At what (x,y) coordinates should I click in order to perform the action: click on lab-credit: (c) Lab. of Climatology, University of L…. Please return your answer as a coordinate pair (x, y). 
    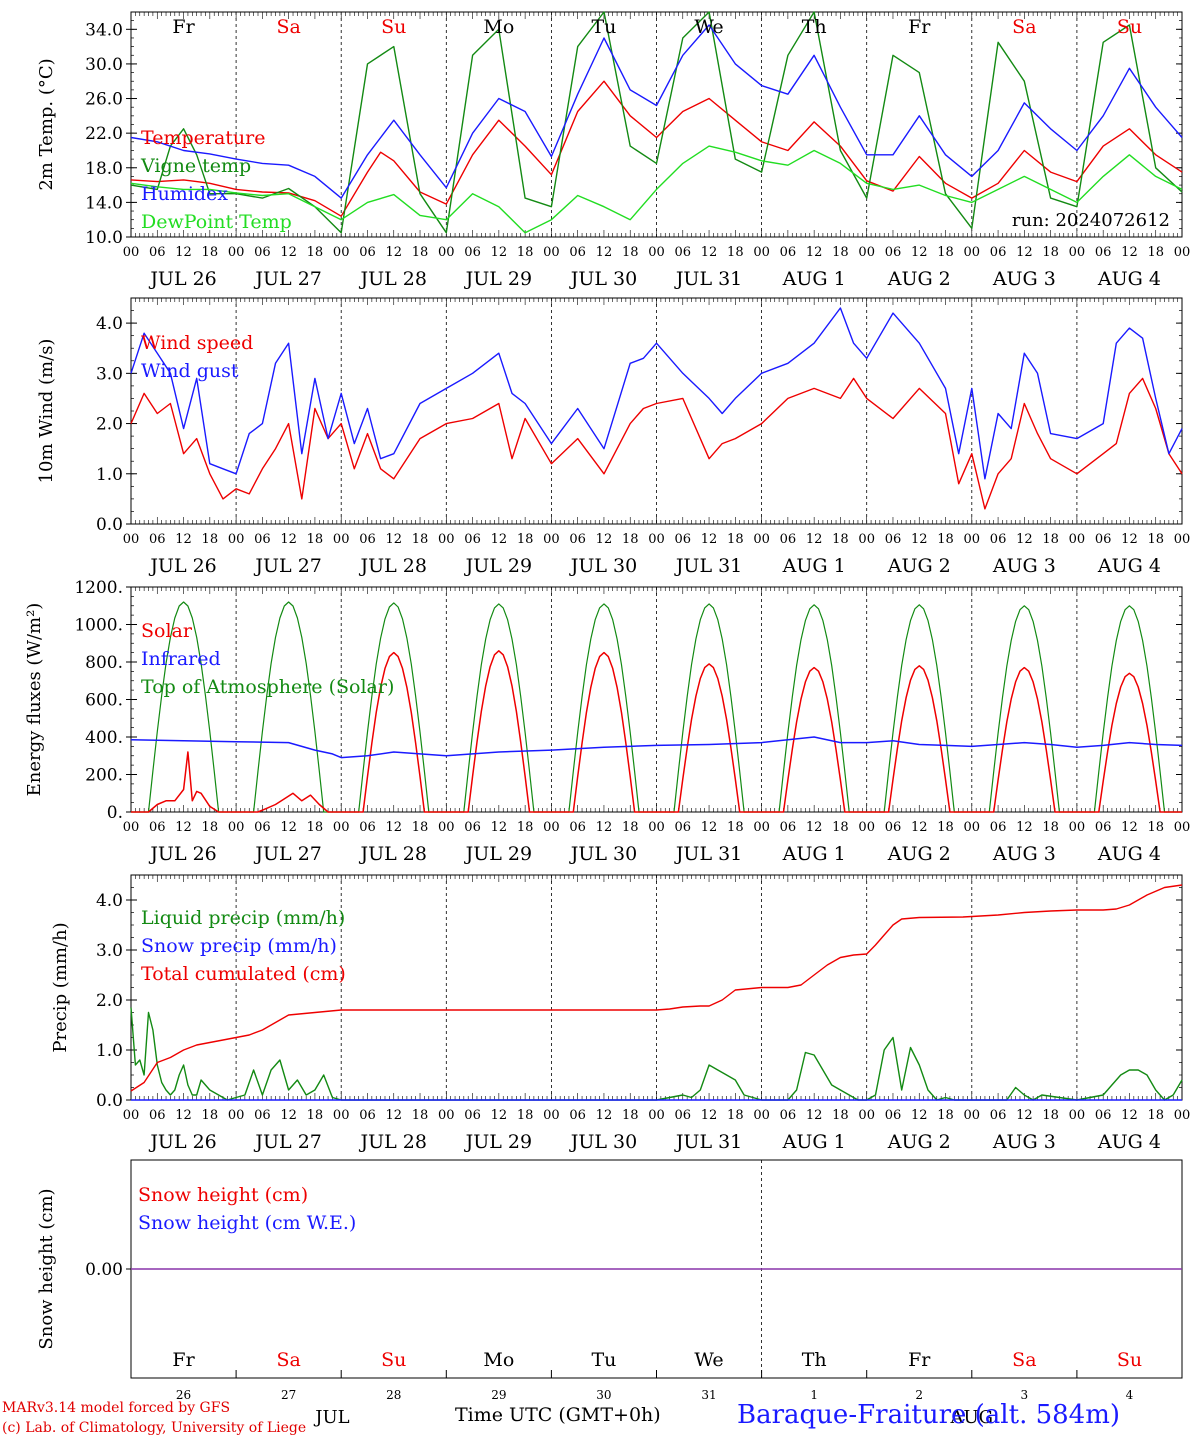
    Looking at the image, I should click on (154, 1428).